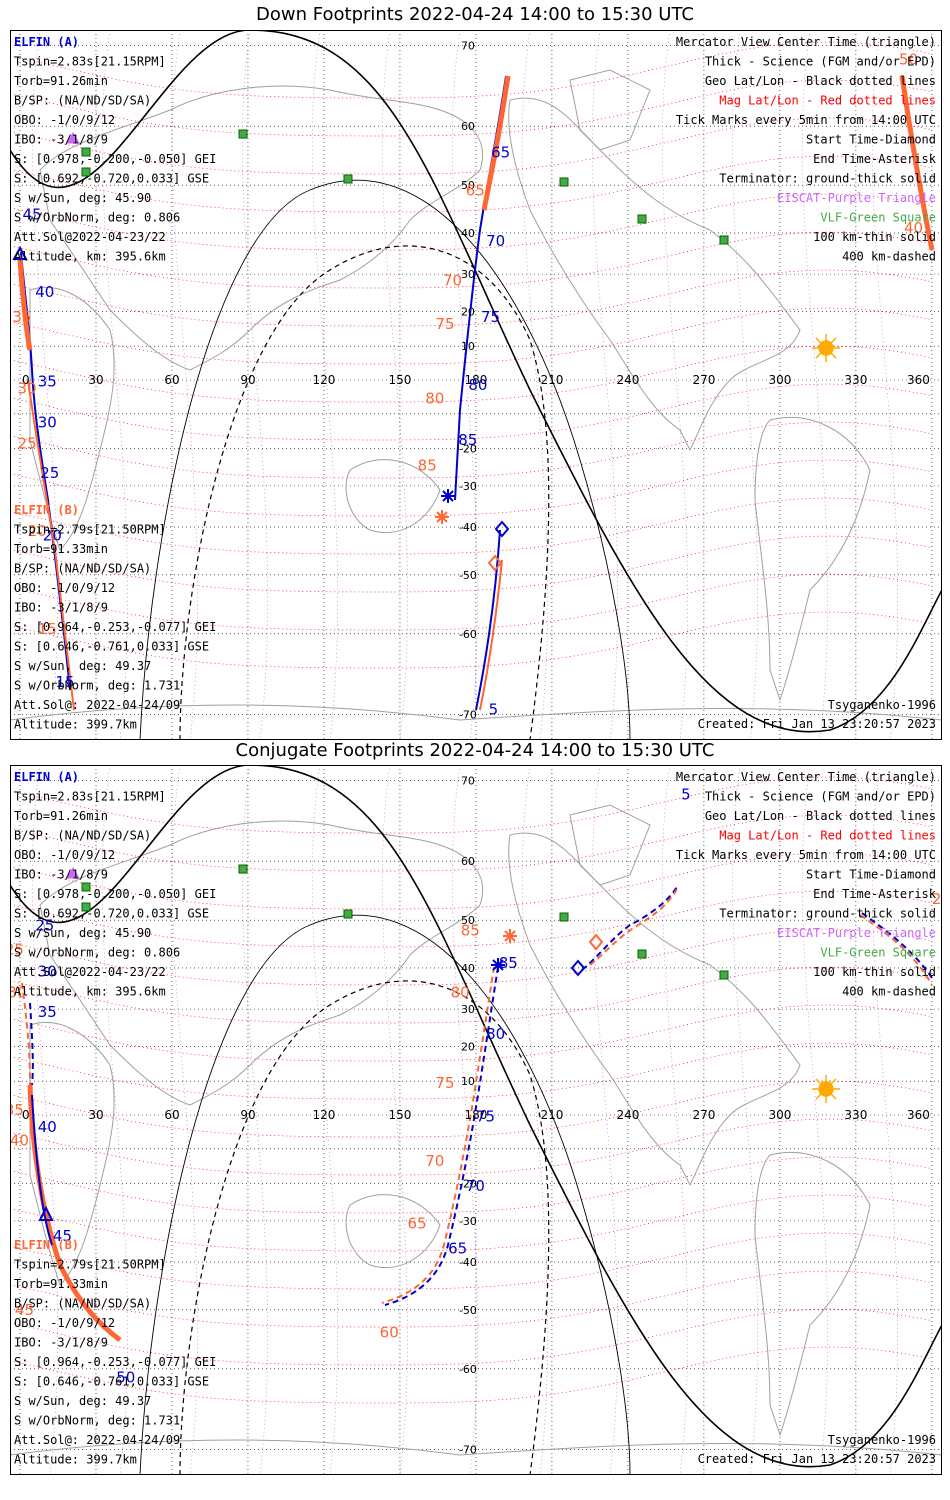  What do you see at coordinates (64, 855) in the screenshot?
I see `elfin-a-info-obo: OBO: -1/0/9/12` at bounding box center [64, 855].